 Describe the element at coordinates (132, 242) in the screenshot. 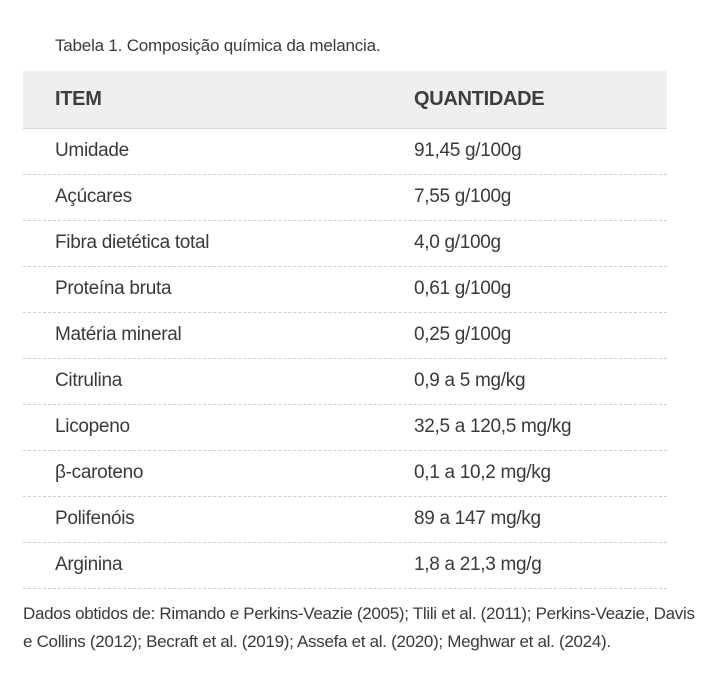

I see `row-item: Fibra dietética total` at that location.